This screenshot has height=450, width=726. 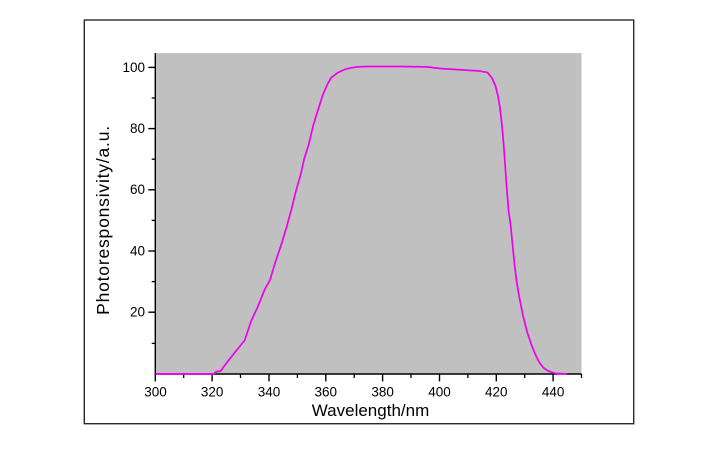 What do you see at coordinates (553, 392) in the screenshot?
I see `svg-text: 440` at bounding box center [553, 392].